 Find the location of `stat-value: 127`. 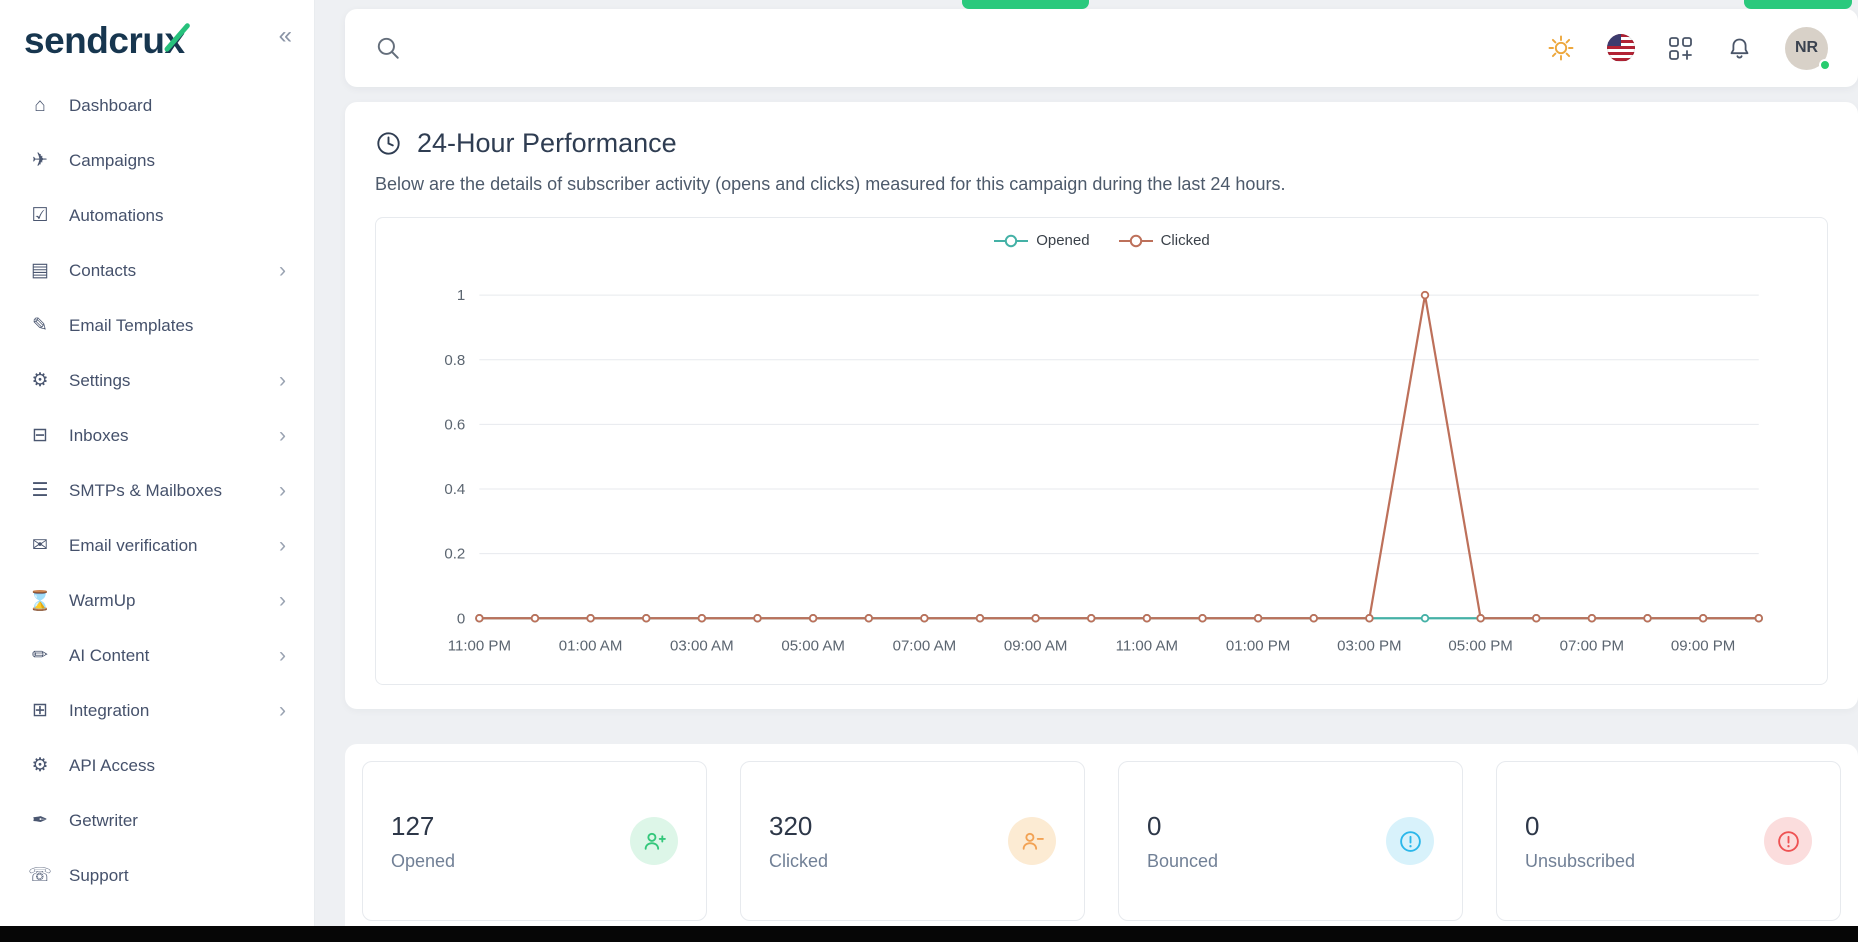

stat-value: 127 is located at coordinates (413, 825).